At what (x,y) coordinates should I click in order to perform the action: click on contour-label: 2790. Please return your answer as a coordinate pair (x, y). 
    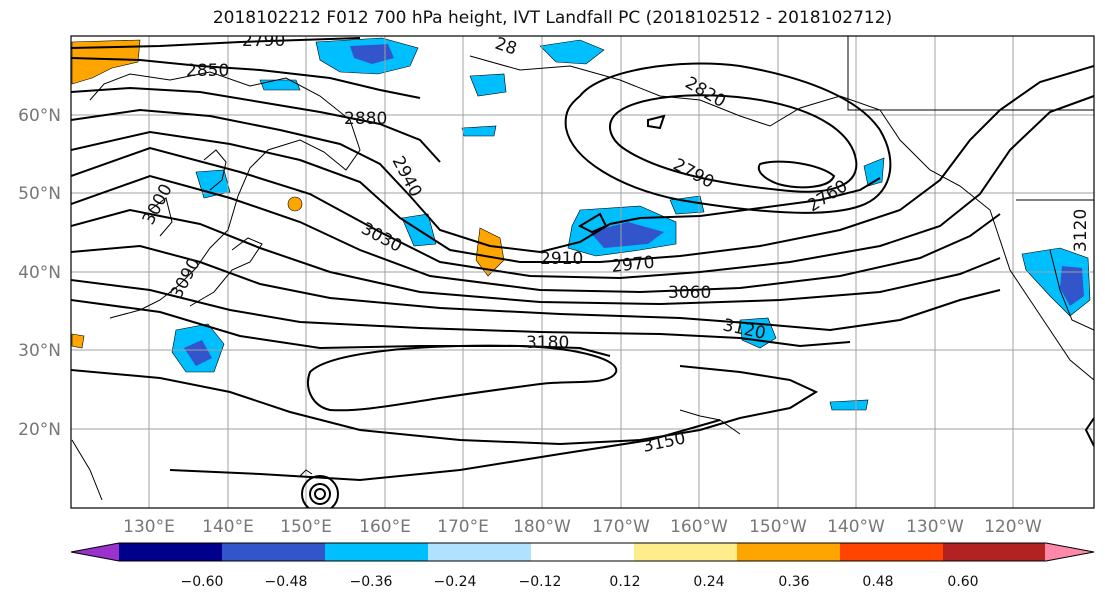
    Looking at the image, I should click on (263, 41).